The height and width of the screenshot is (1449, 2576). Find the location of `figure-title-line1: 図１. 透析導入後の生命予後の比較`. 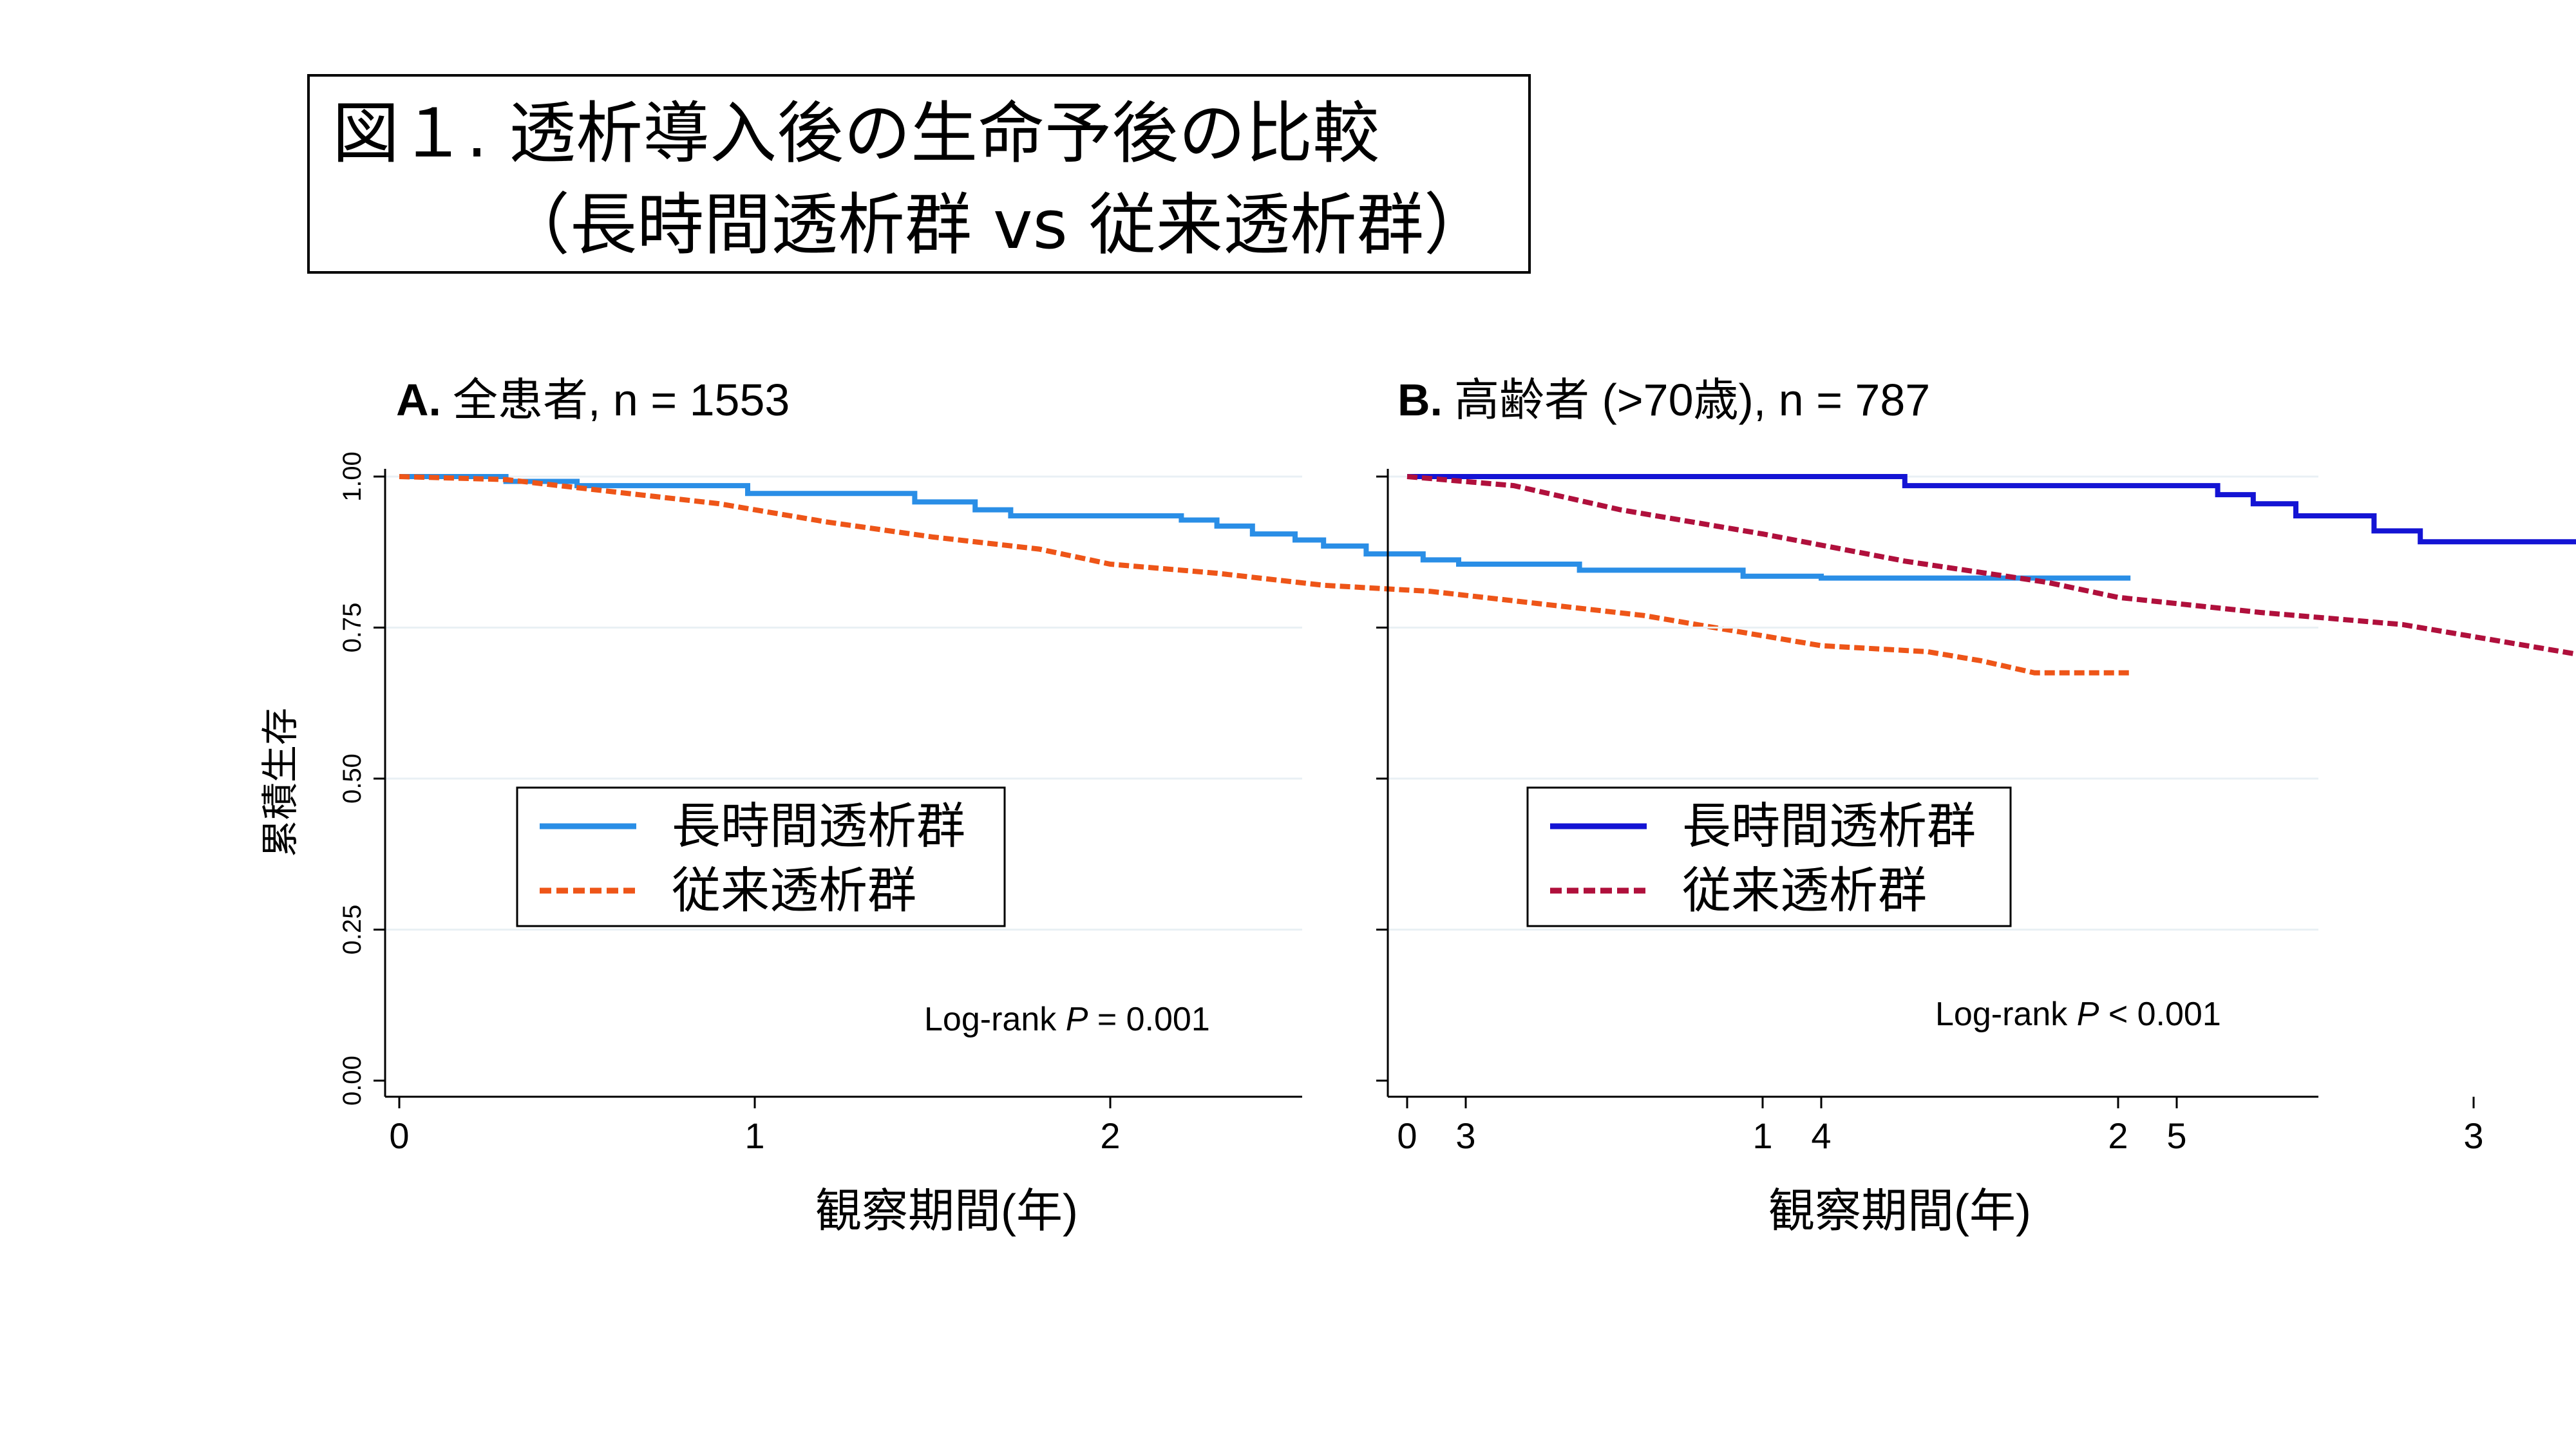

figure-title-line1: 図１. 透析導入後の生命予後の比較 is located at coordinates (856, 133).